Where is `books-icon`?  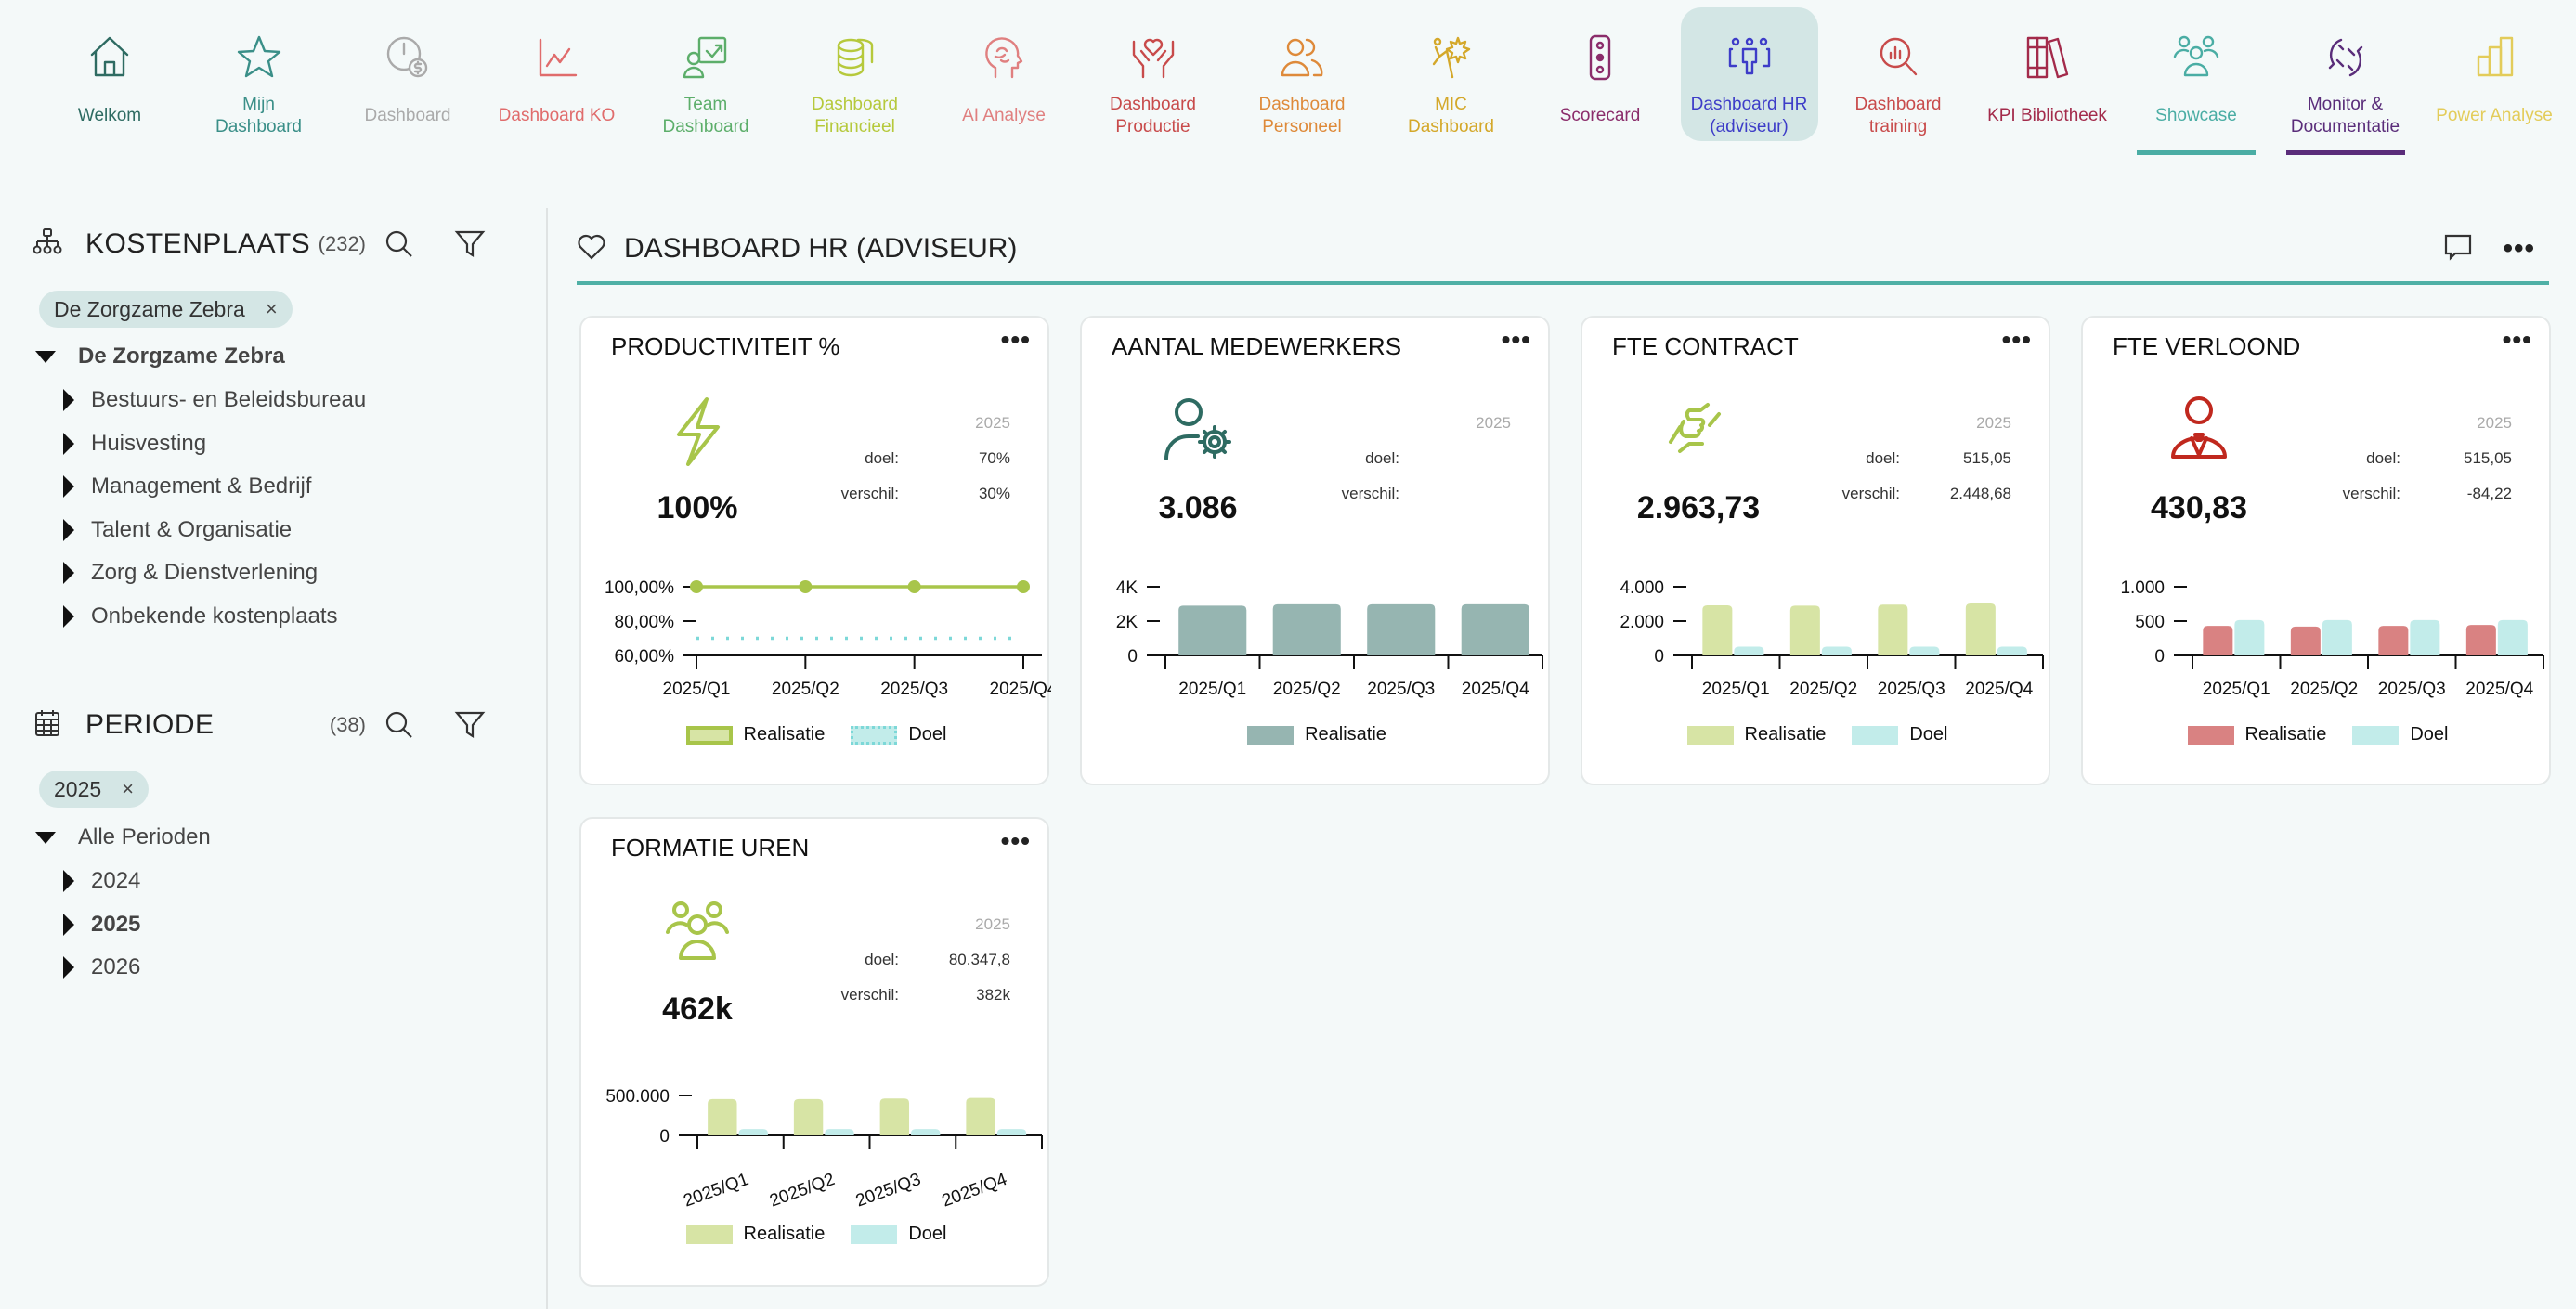
books-icon is located at coordinates (2047, 57).